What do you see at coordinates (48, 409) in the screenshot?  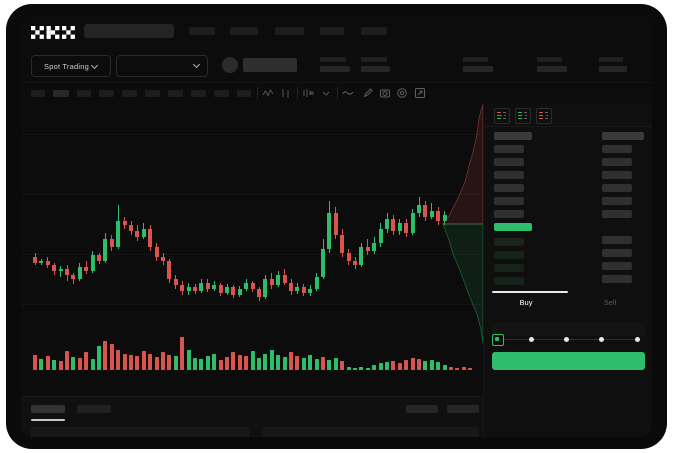 I see `bottom-tab-open-orders` at bounding box center [48, 409].